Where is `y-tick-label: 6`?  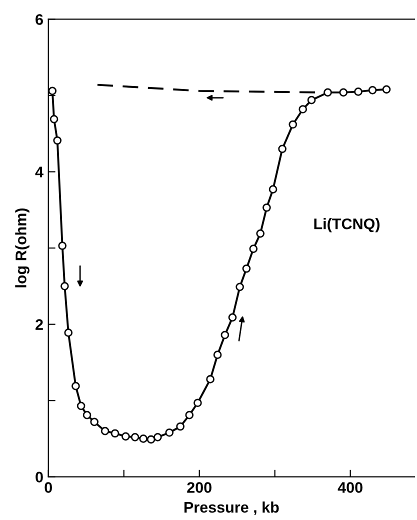
y-tick-label: 6 is located at coordinates (39, 19).